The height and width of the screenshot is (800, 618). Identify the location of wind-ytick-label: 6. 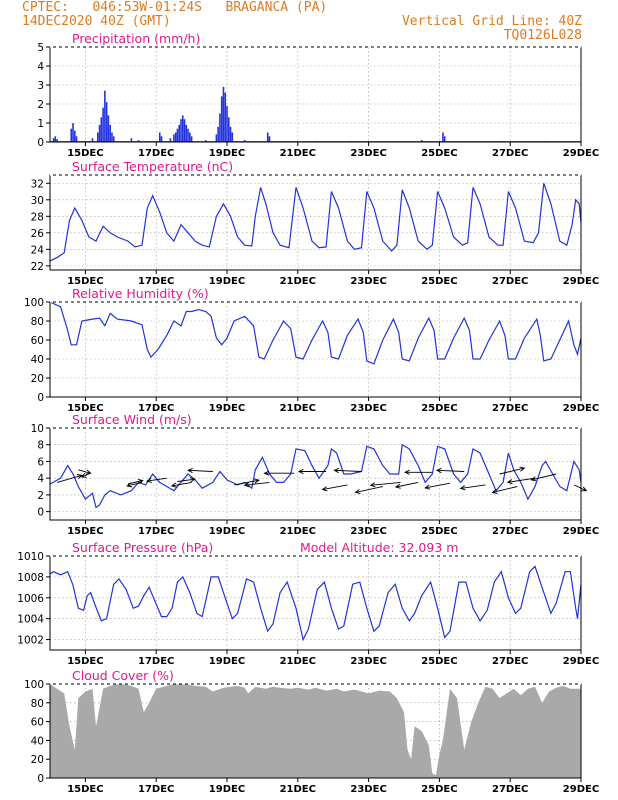
(40, 462).